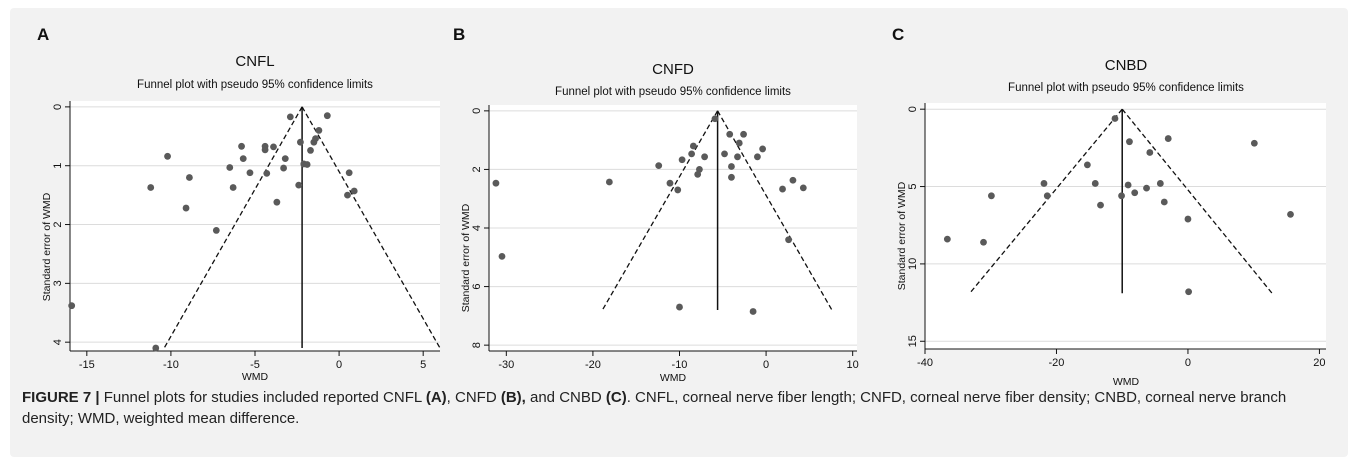 The image size is (1358, 466). What do you see at coordinates (255, 377) in the screenshot?
I see `x-axis-label-a: WMD` at bounding box center [255, 377].